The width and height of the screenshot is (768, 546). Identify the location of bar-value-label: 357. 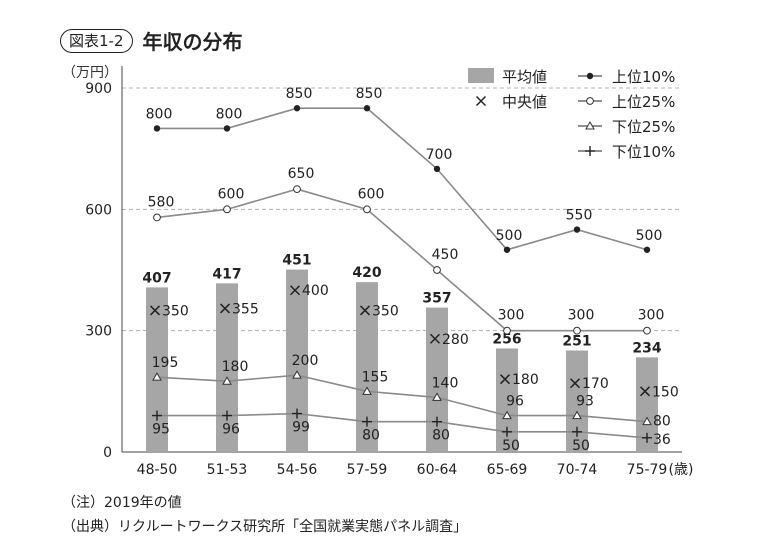
(436, 299).